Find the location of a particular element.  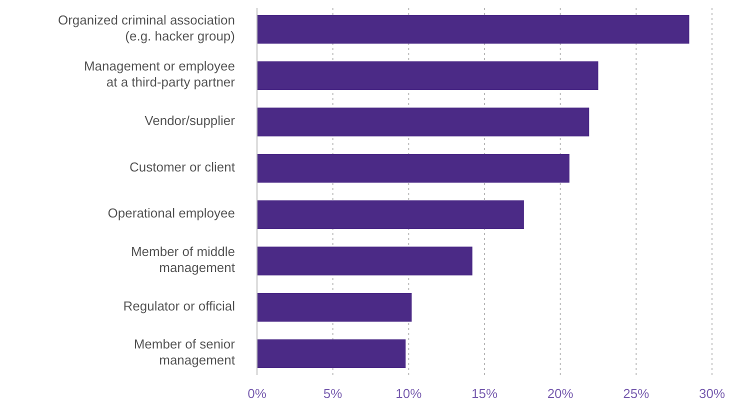

y-tick-label: Vendor/supplier is located at coordinates (190, 120).